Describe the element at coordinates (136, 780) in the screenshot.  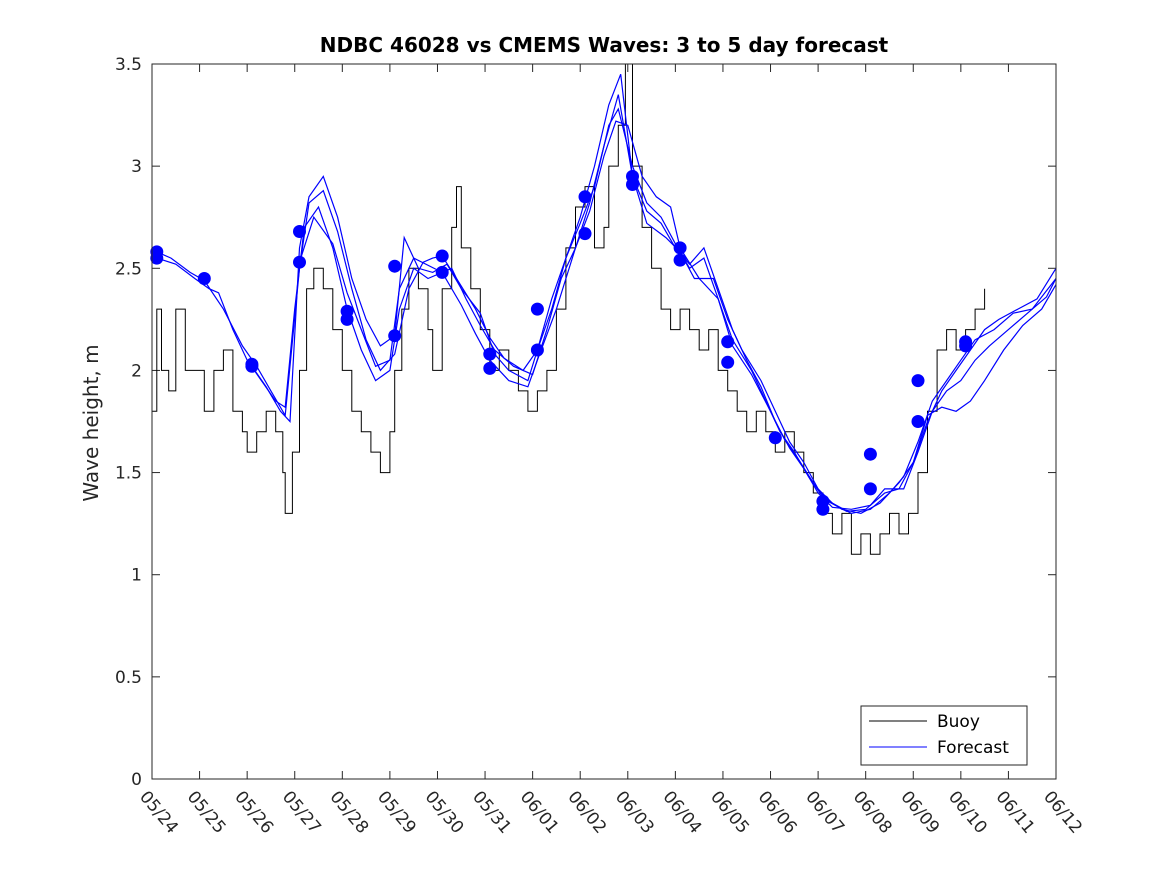
I see `y-tick-label: 0` at that location.